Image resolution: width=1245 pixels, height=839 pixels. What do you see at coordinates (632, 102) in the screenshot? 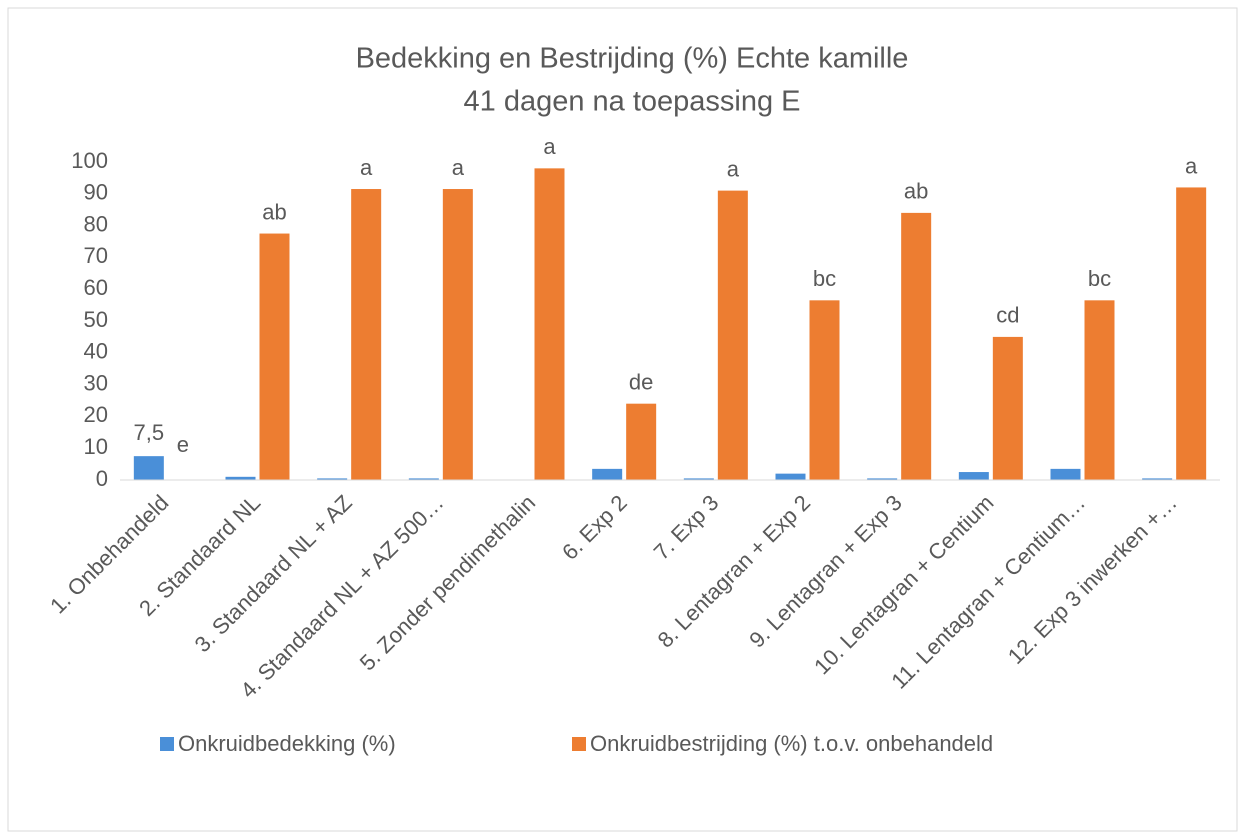
I see `chart-subtitle: 41 dagen na toepassing E` at bounding box center [632, 102].